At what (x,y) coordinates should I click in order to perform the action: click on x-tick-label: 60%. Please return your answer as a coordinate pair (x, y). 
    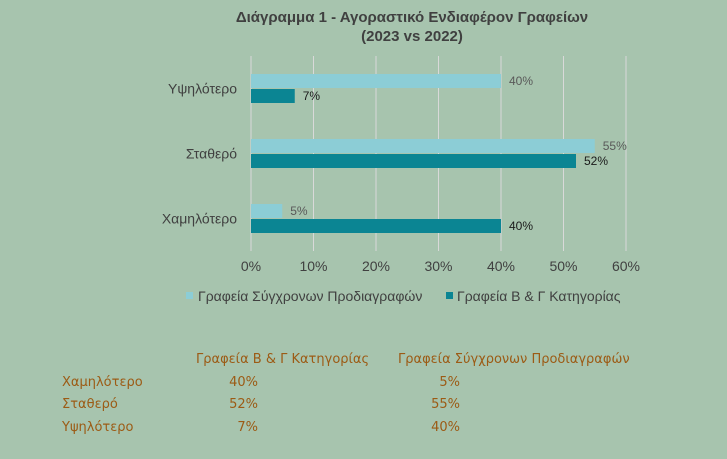
    Looking at the image, I should click on (626, 266).